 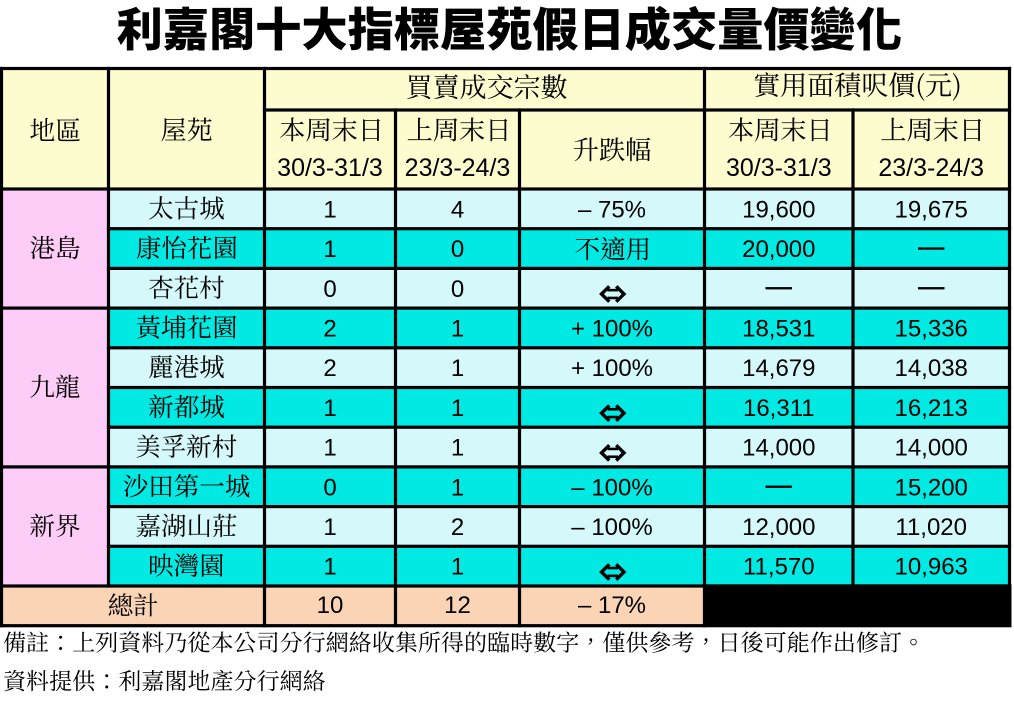 What do you see at coordinates (457, 209) in the screenshot?
I see `svg-text: 4` at bounding box center [457, 209].